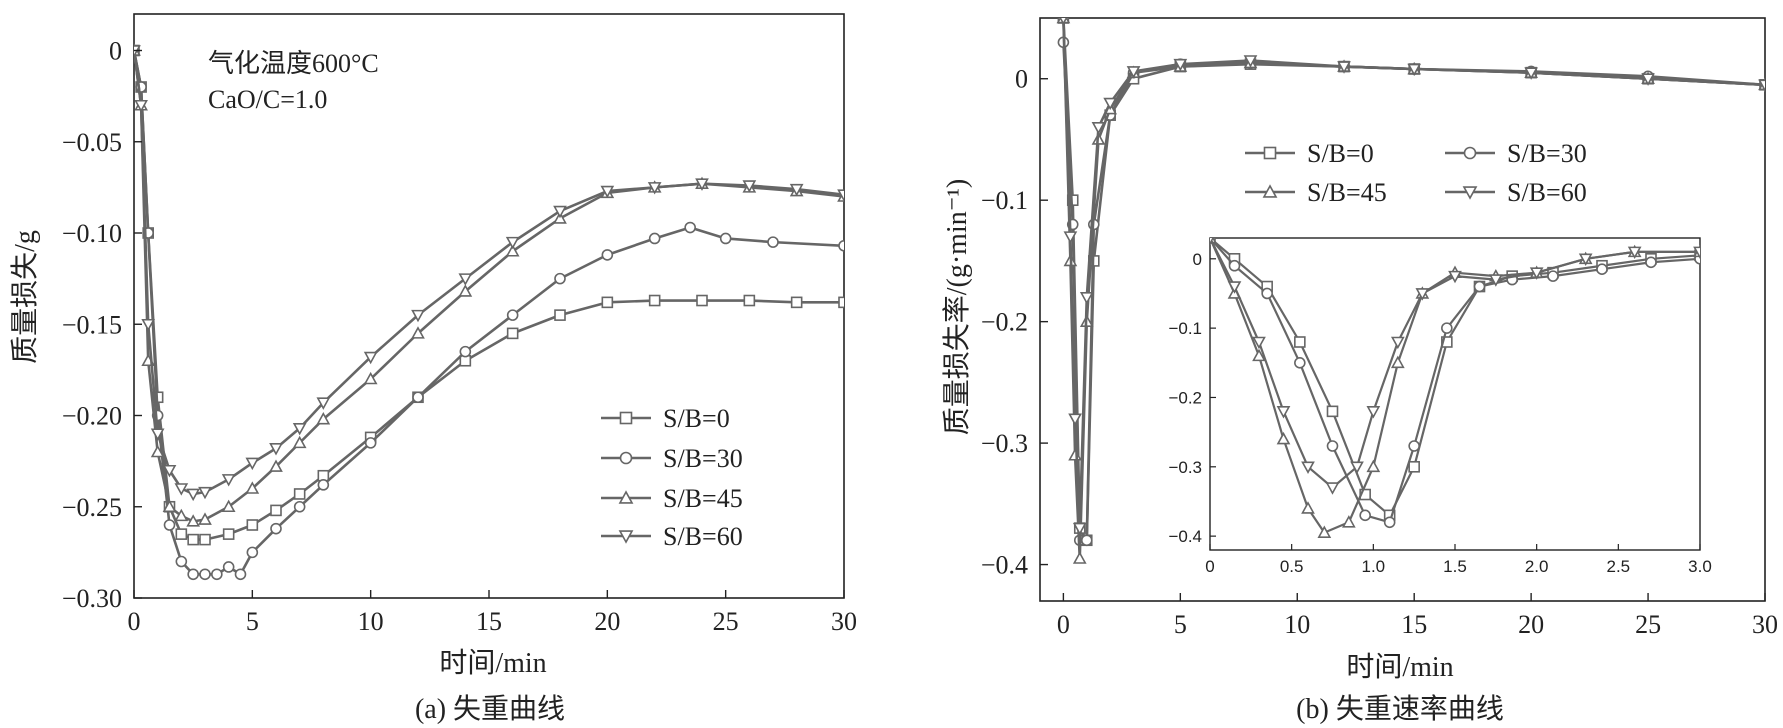 Image resolution: width=1783 pixels, height=728 pixels. What do you see at coordinates (844, 621) in the screenshot?
I see `panel-a-x-tick-label: 30` at bounding box center [844, 621].